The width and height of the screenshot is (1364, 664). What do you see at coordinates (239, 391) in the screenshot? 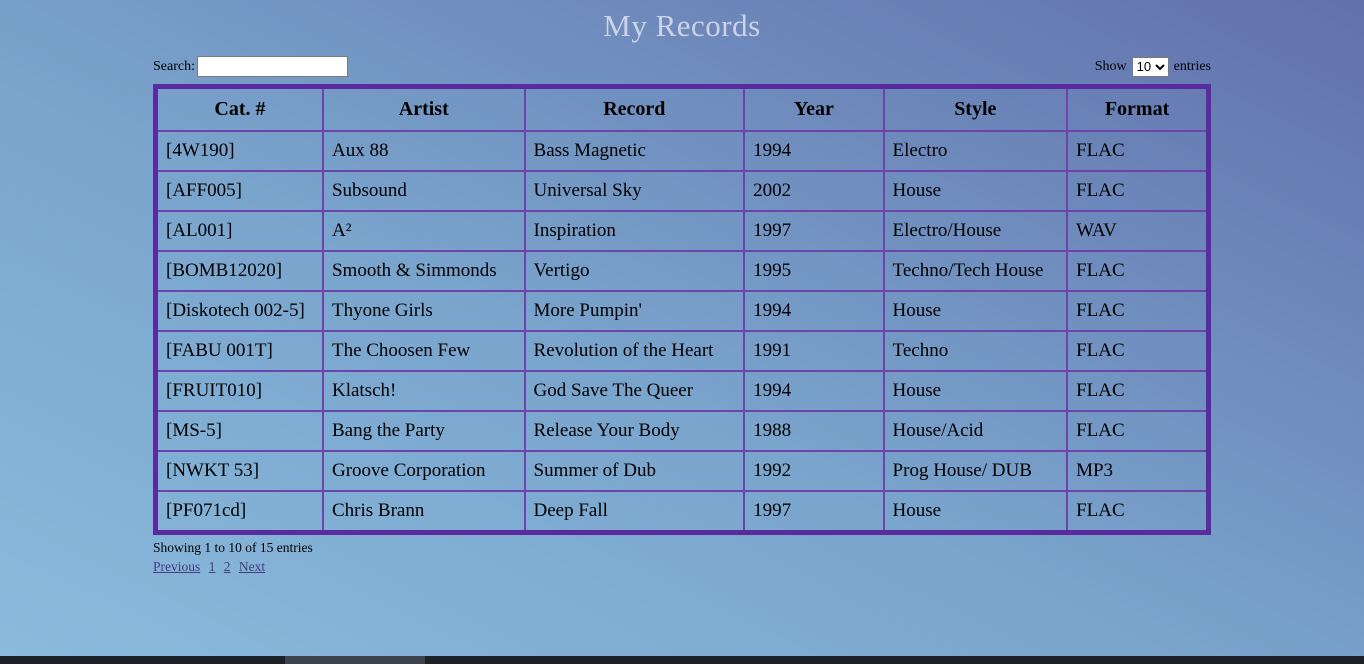
I see `cell-cat-number: [FRUIT010]` at bounding box center [239, 391].